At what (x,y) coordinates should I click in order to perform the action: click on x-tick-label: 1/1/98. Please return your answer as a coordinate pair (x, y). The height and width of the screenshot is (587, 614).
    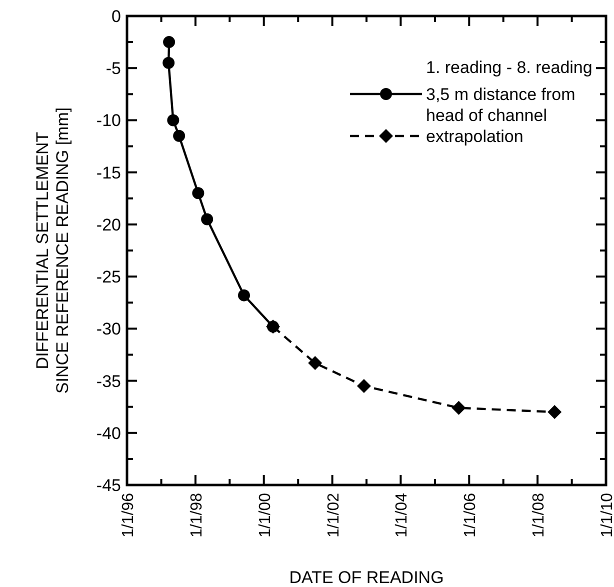
    Looking at the image, I should click on (197, 515).